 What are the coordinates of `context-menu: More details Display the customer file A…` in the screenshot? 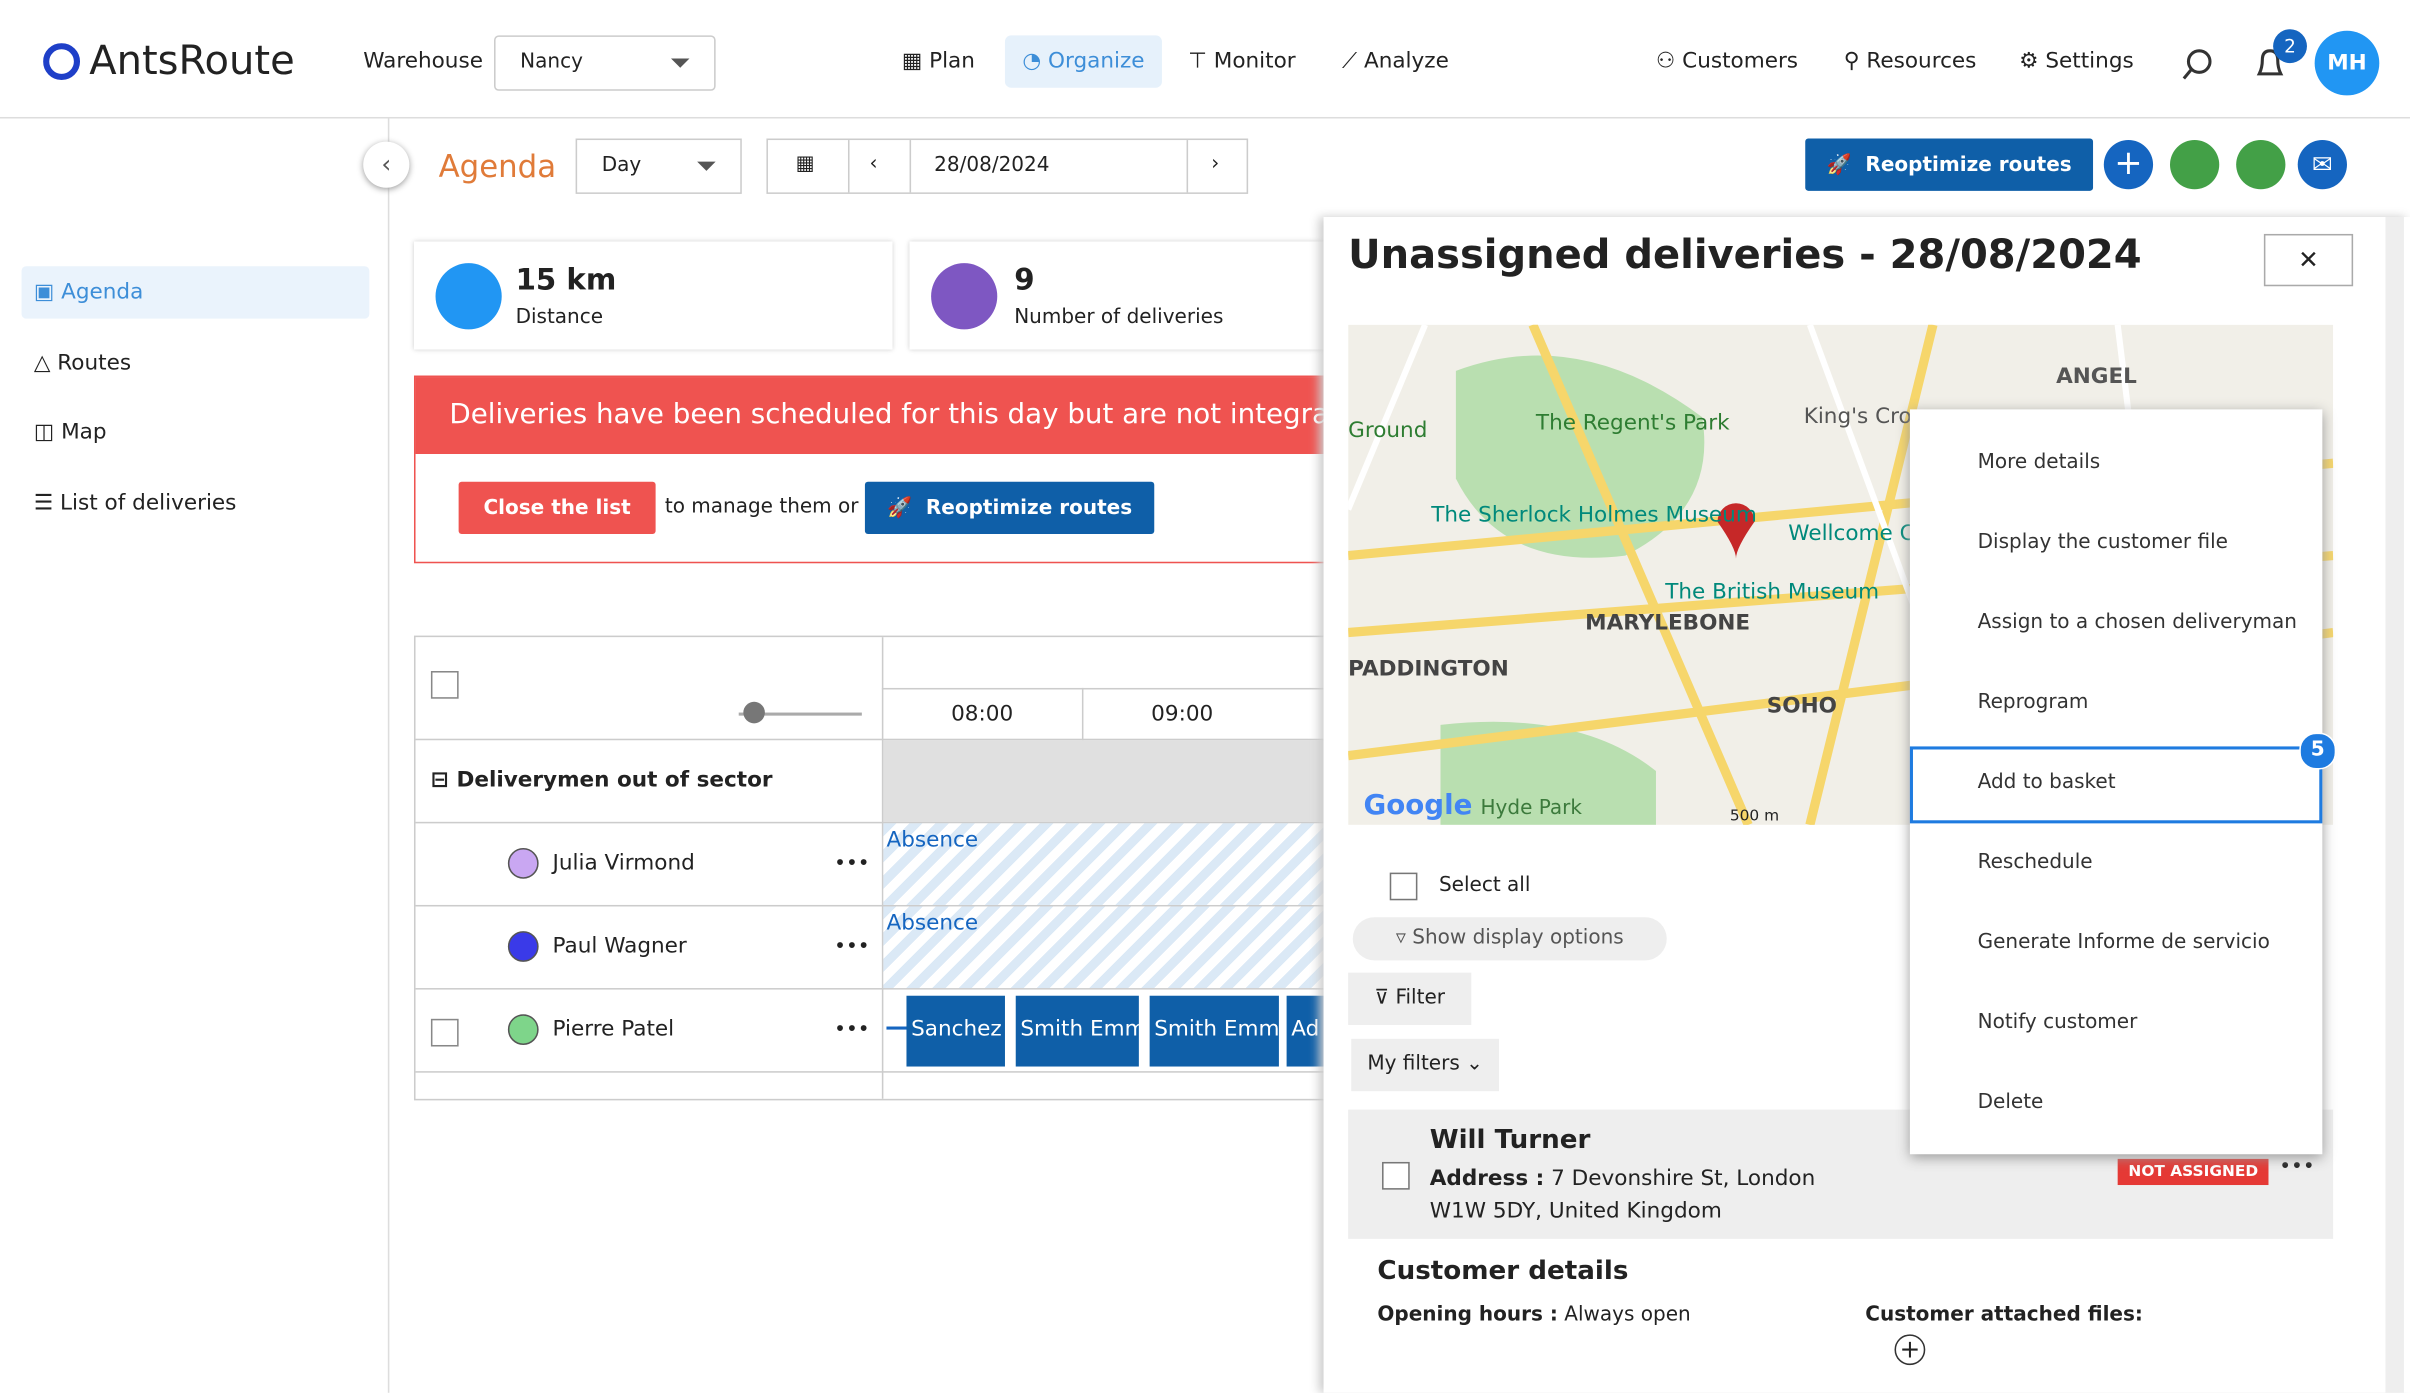 It's located at (2123, 782).